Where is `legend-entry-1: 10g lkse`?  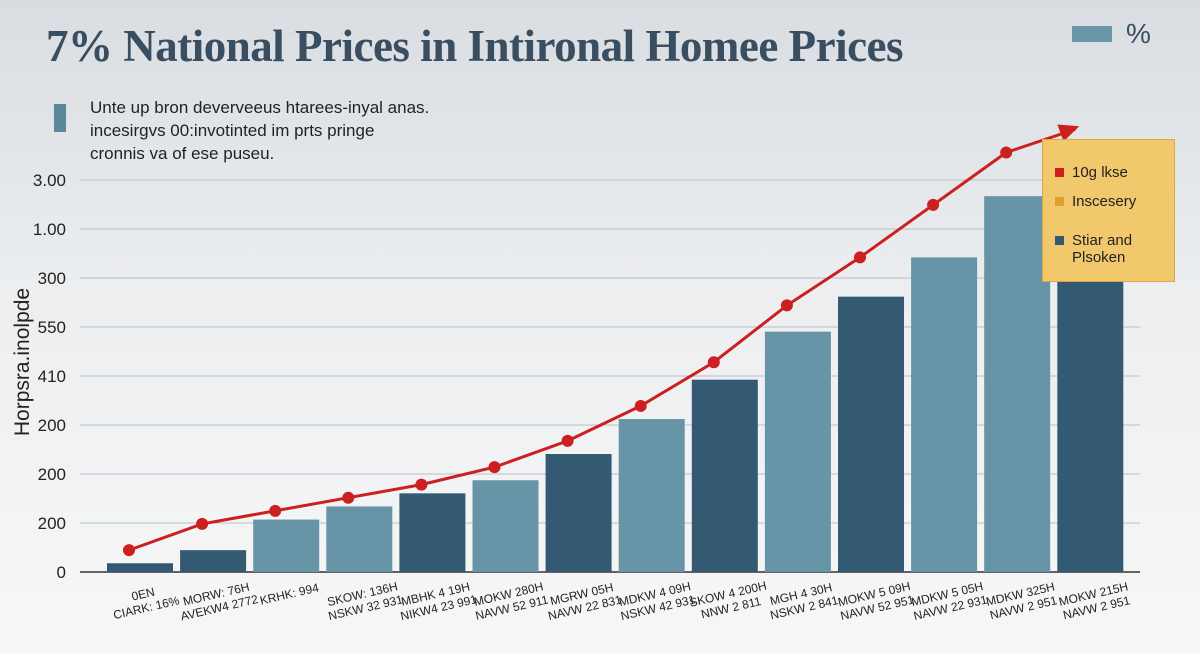
legend-entry-1: 10g lkse is located at coordinates (1108, 172).